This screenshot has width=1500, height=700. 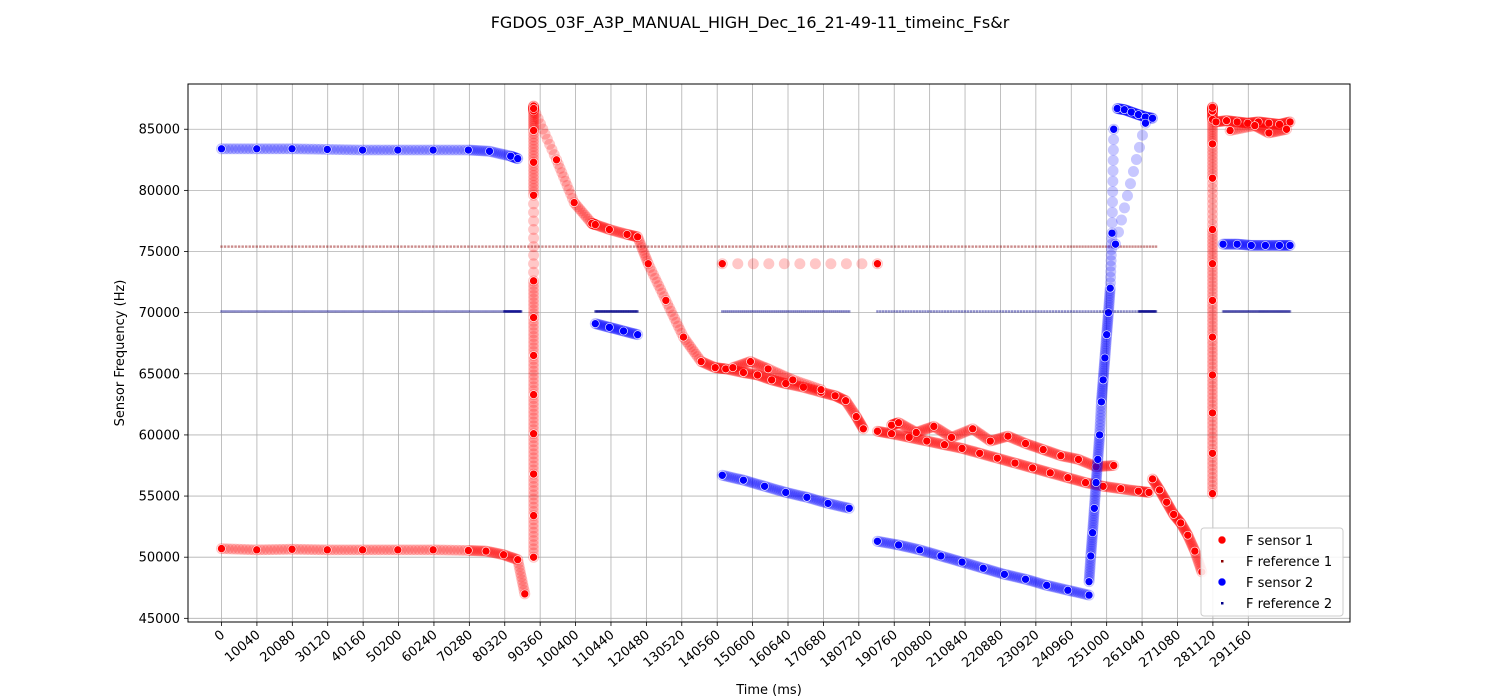 I want to click on x-tick-label: 10040, so click(x=242, y=647).